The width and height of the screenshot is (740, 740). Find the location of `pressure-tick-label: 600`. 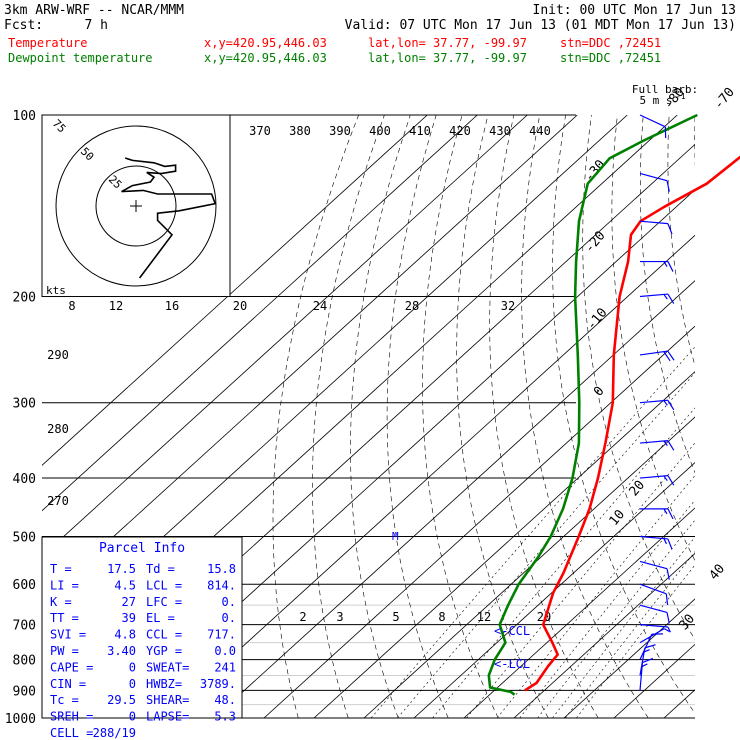

pressure-tick-label: 600 is located at coordinates (24, 585).